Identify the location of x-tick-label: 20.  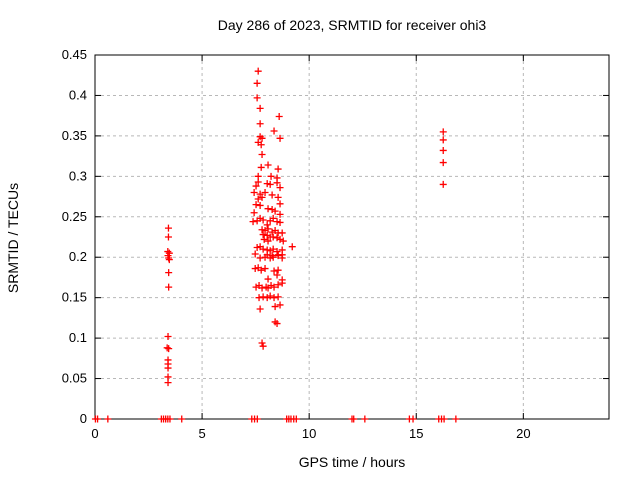
(523, 433).